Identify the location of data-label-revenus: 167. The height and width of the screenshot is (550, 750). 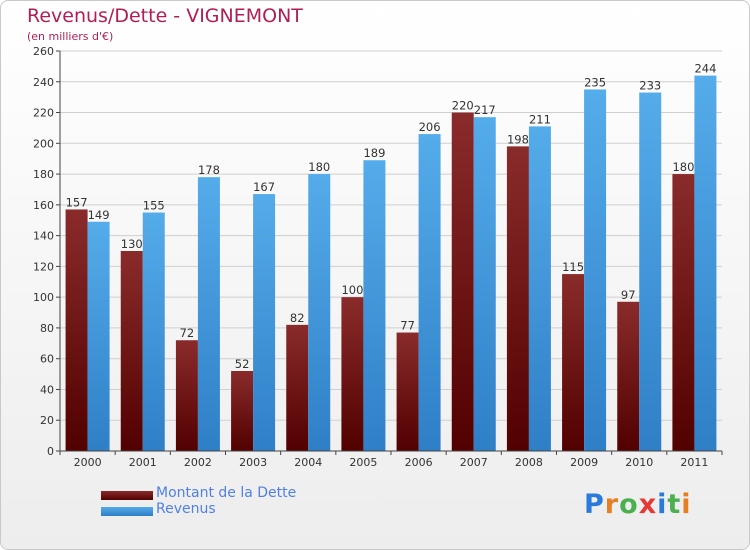
(264, 187).